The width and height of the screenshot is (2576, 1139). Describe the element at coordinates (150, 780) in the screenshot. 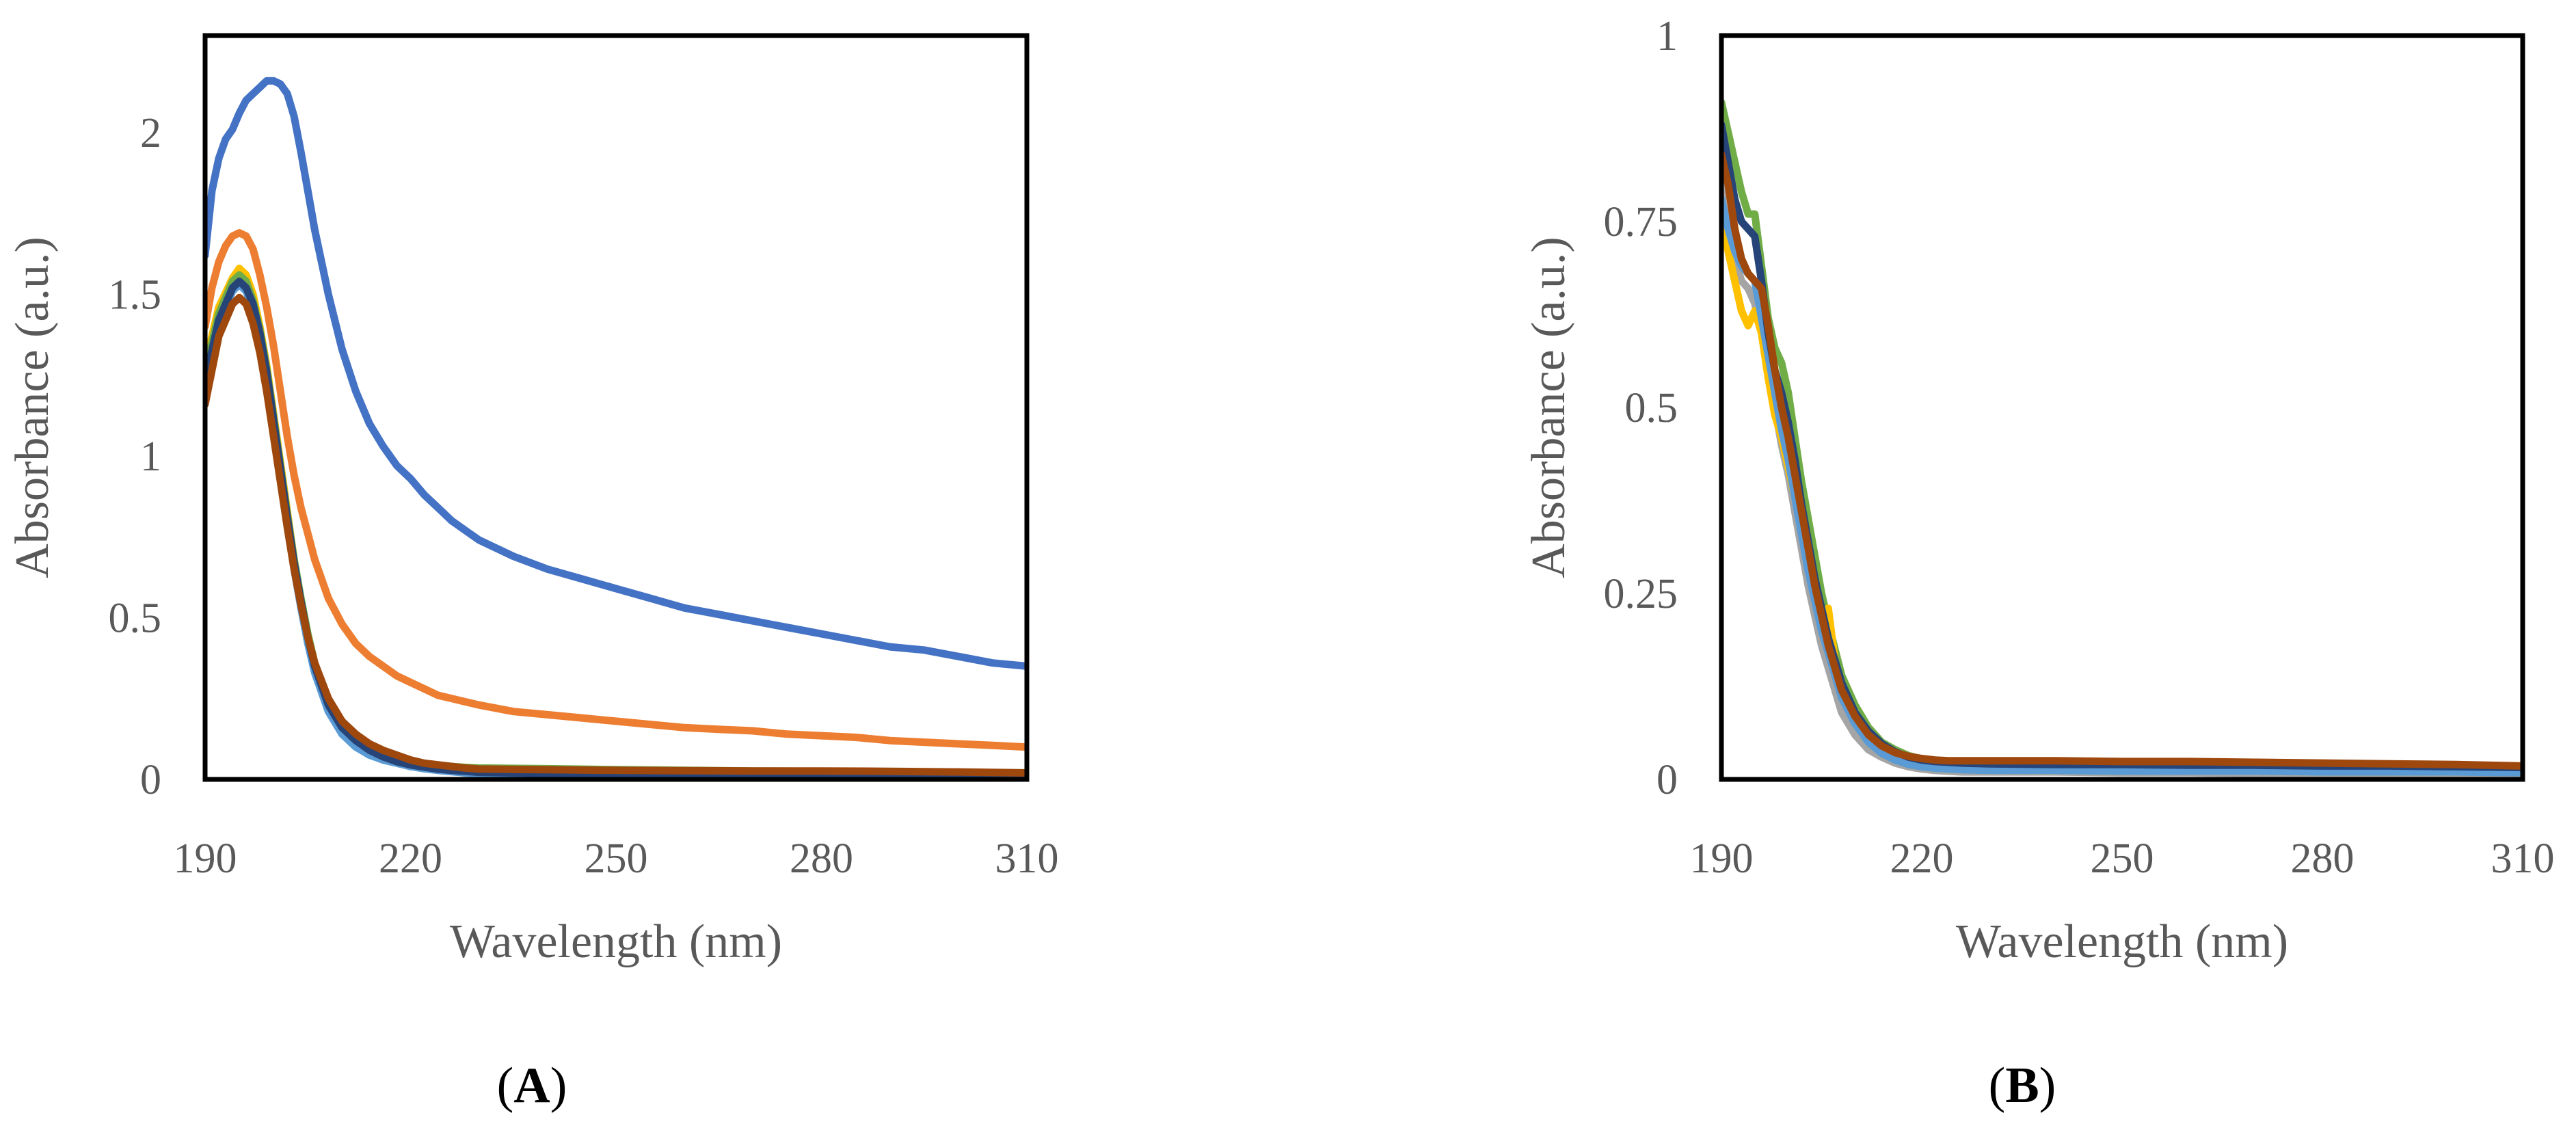

I see `panel-a-y-tick-label: 0` at that location.